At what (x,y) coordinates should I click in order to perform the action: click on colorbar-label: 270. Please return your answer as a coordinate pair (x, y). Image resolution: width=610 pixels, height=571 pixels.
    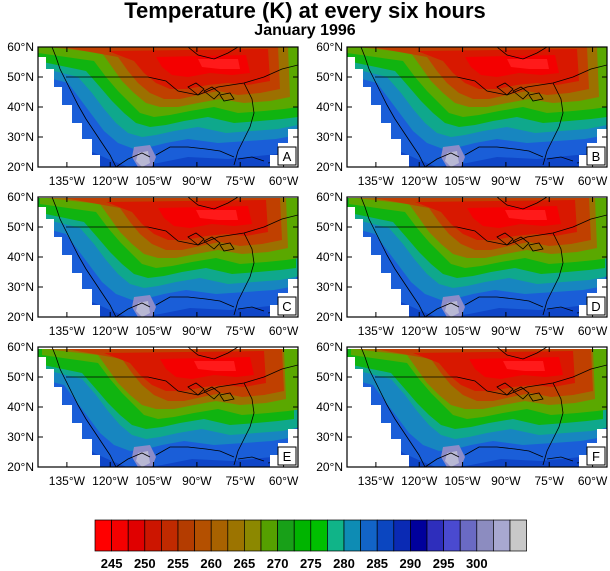
    Looking at the image, I should click on (278, 563).